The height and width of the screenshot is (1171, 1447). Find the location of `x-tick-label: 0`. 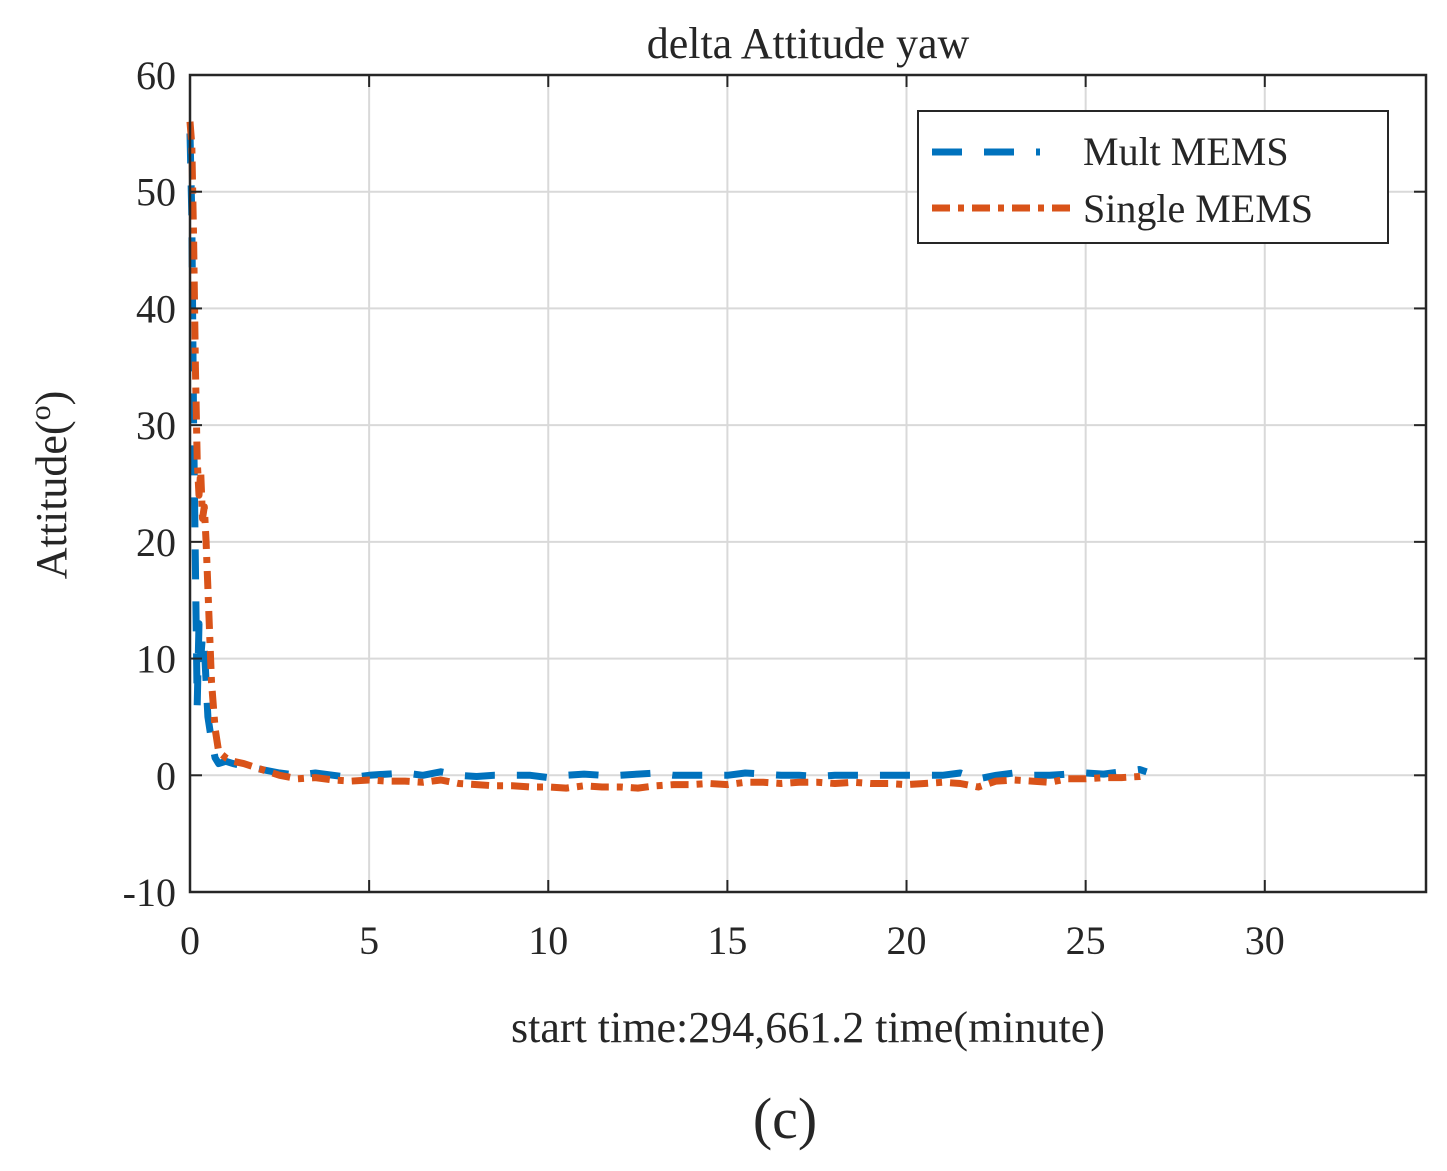

x-tick-label: 0 is located at coordinates (190, 940).